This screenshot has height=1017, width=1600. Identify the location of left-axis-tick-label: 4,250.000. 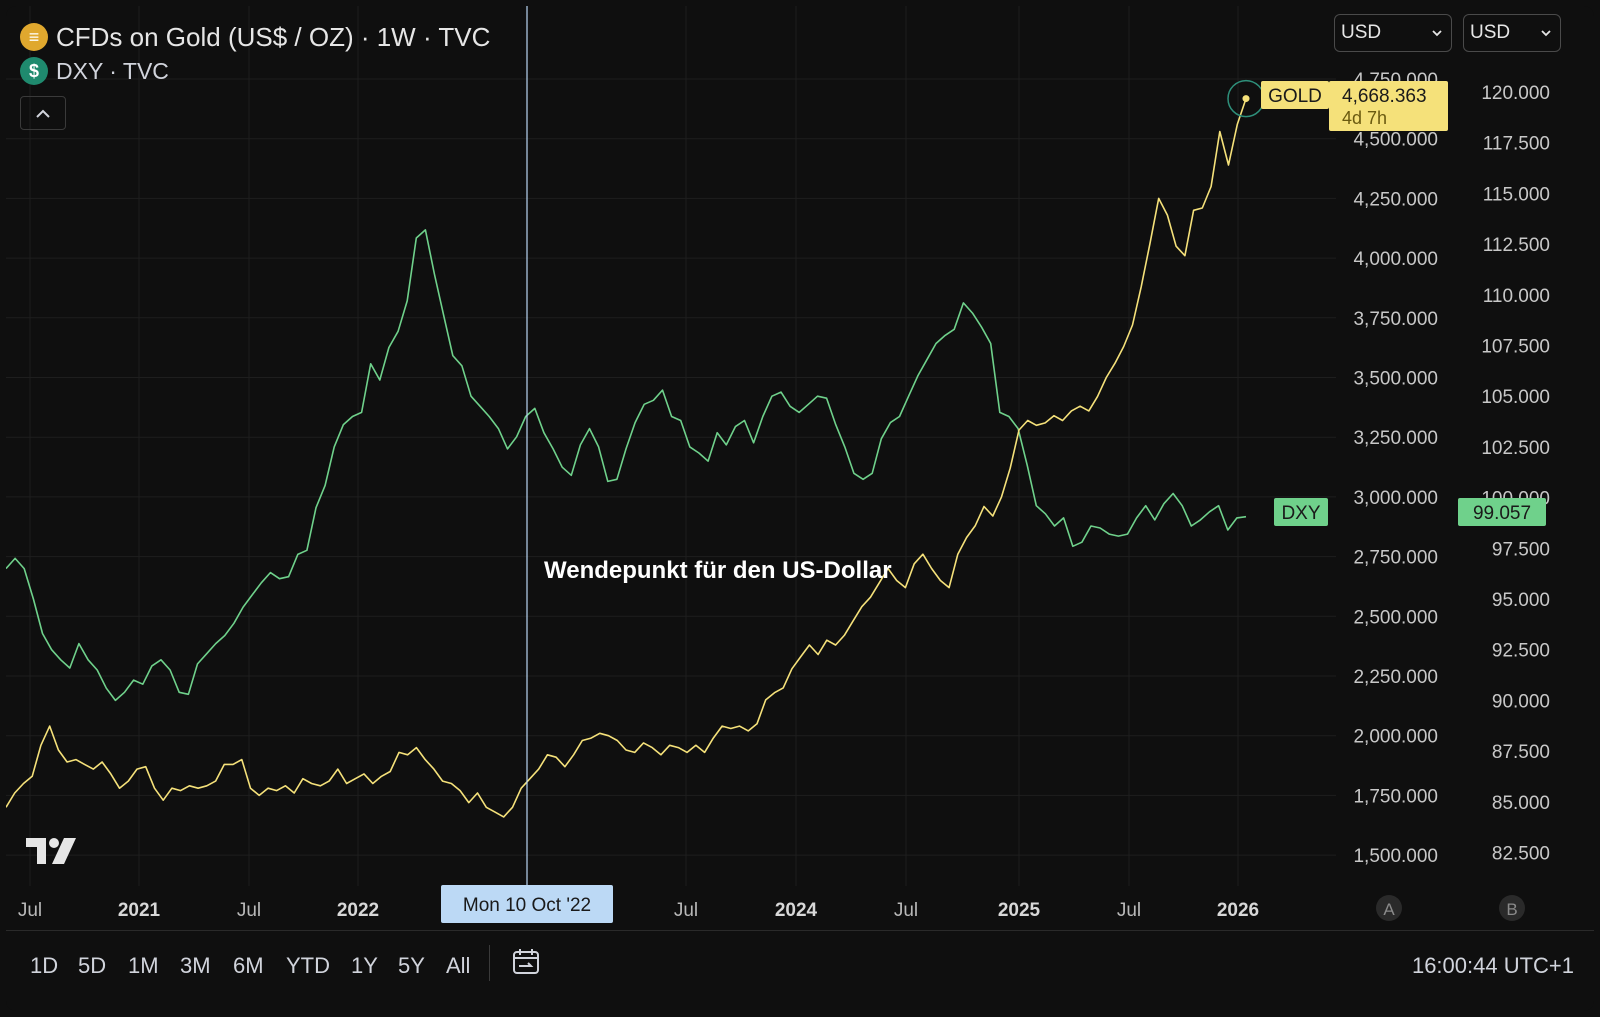
(1395, 199).